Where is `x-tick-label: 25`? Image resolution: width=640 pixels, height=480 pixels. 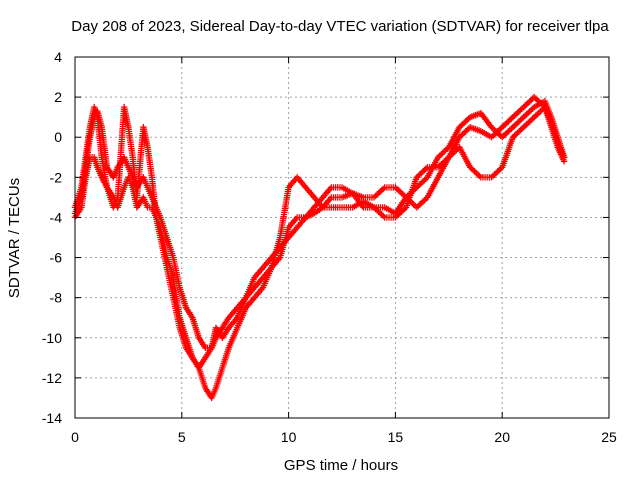 x-tick-label: 25 is located at coordinates (609, 437).